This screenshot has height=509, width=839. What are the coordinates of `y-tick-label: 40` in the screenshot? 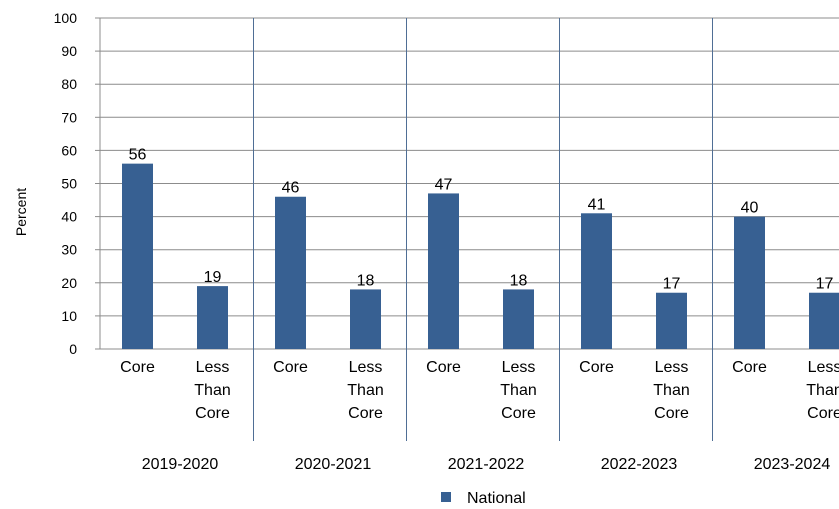 It's located at (69, 217).